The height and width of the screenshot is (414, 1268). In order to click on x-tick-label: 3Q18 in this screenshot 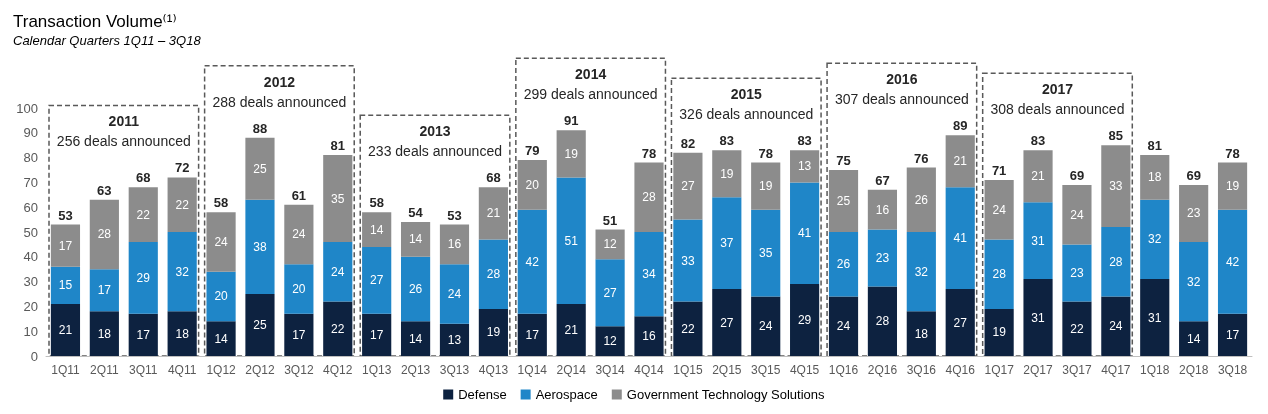, I will do `click(1232, 370)`.